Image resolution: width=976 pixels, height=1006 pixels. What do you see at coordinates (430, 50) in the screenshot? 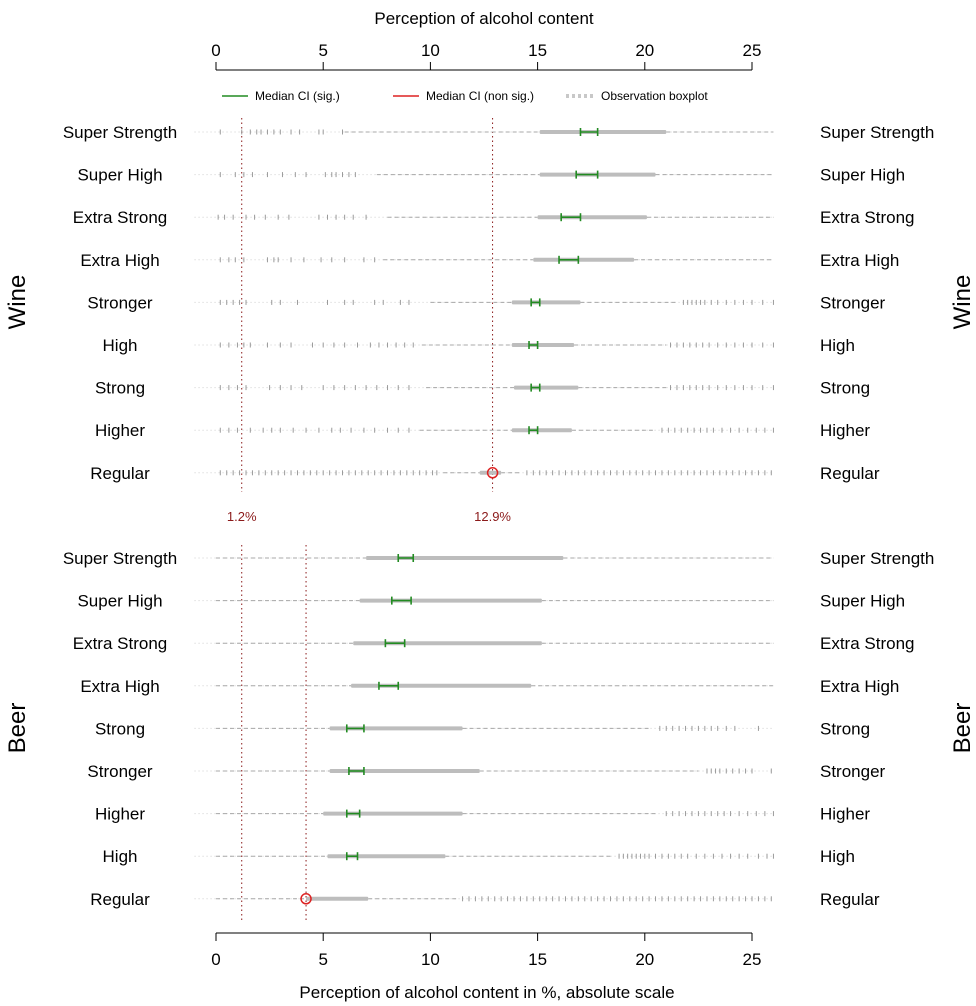
I see `top-tick-label: 10` at bounding box center [430, 50].